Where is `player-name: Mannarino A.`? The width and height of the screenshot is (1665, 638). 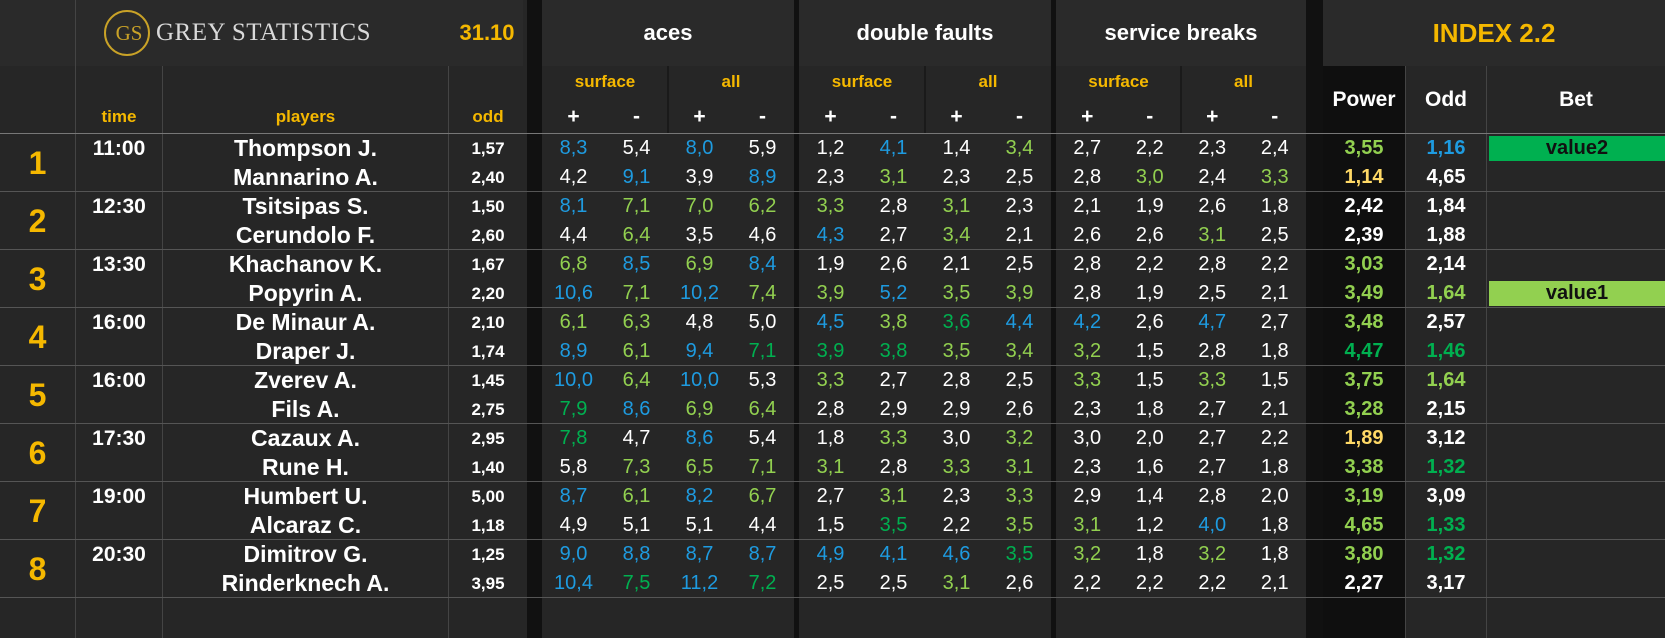
player-name: Mannarino A. is located at coordinates (305, 177).